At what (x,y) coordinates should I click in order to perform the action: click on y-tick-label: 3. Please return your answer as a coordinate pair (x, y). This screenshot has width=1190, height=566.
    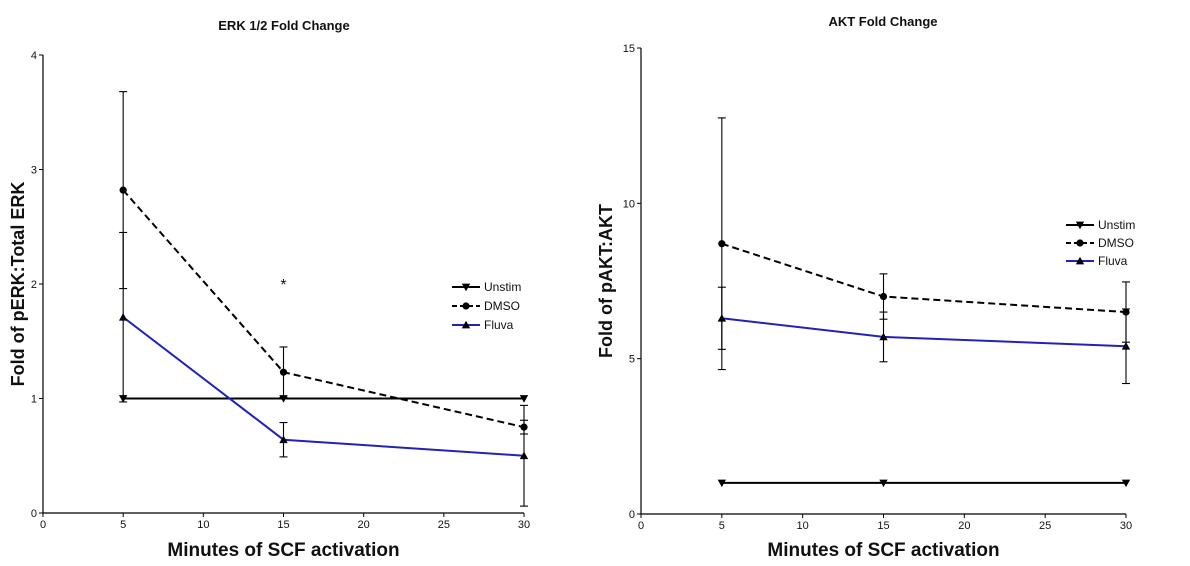
    Looking at the image, I should click on (34, 171).